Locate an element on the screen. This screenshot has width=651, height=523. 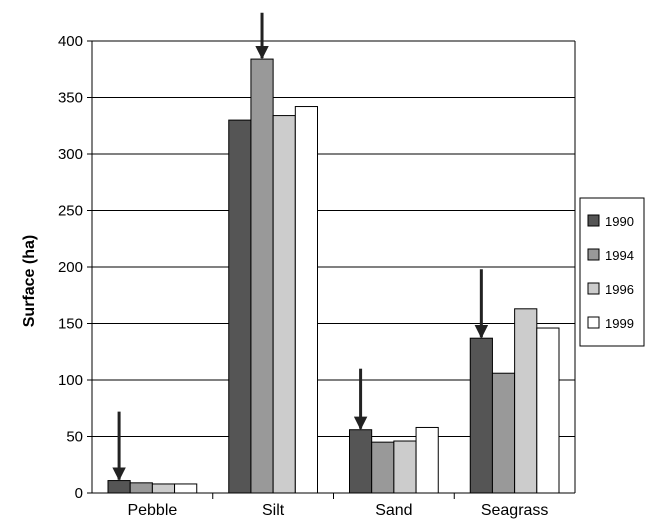
y-tick-labels: 0 50 100 150 200 250 300 350 400 is located at coordinates (70, 267).